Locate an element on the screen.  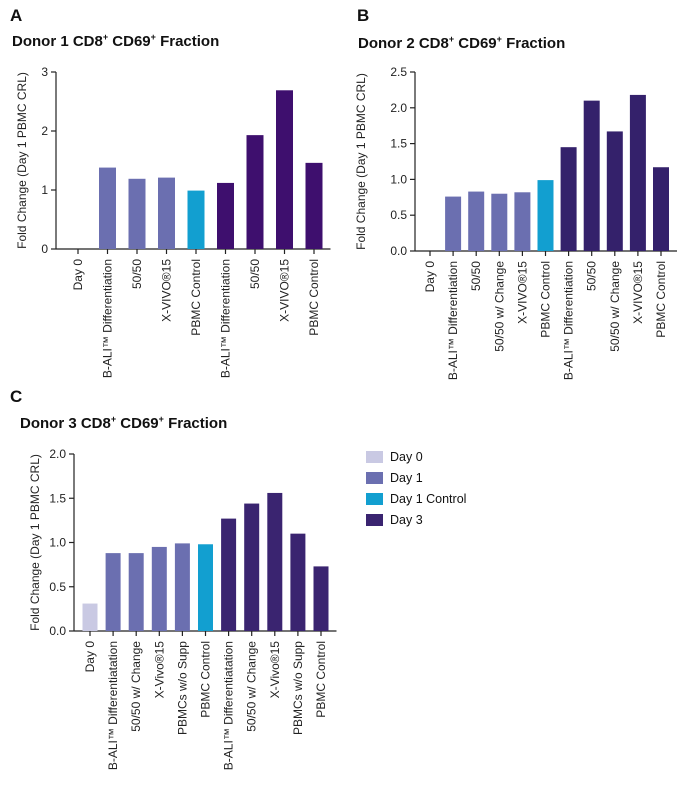
title-a-main: Donor 1 CD8 is located at coordinates (57, 41).